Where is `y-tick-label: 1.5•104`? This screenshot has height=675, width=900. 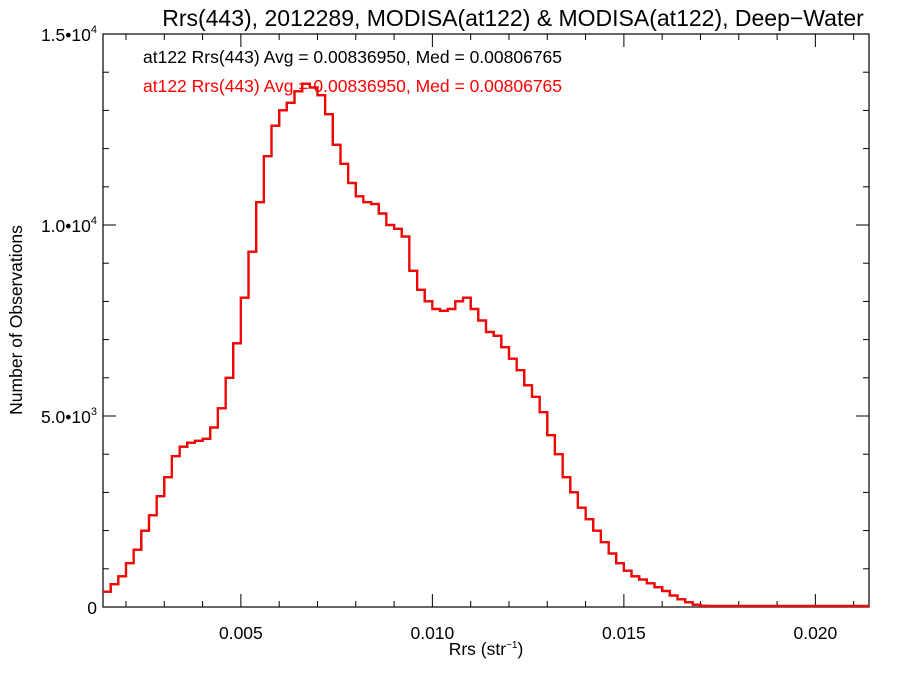
y-tick-label: 1.5•104 is located at coordinates (69, 34).